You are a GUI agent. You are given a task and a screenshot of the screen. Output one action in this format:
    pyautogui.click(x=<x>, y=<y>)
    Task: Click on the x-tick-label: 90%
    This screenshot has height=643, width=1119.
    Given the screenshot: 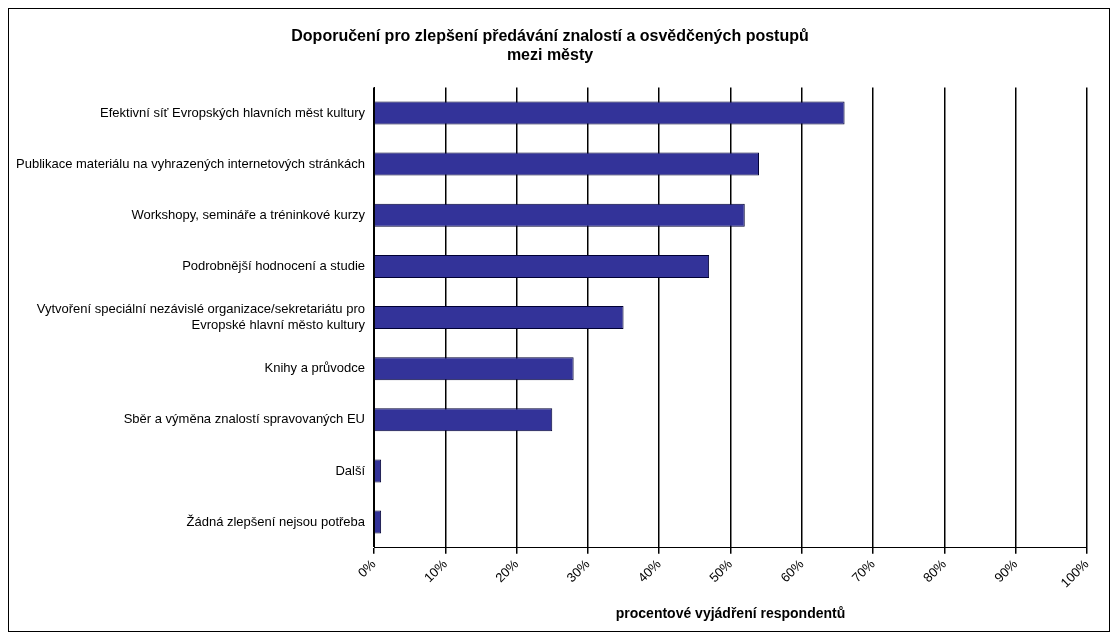 What is the action you would take?
    pyautogui.click(x=1006, y=570)
    